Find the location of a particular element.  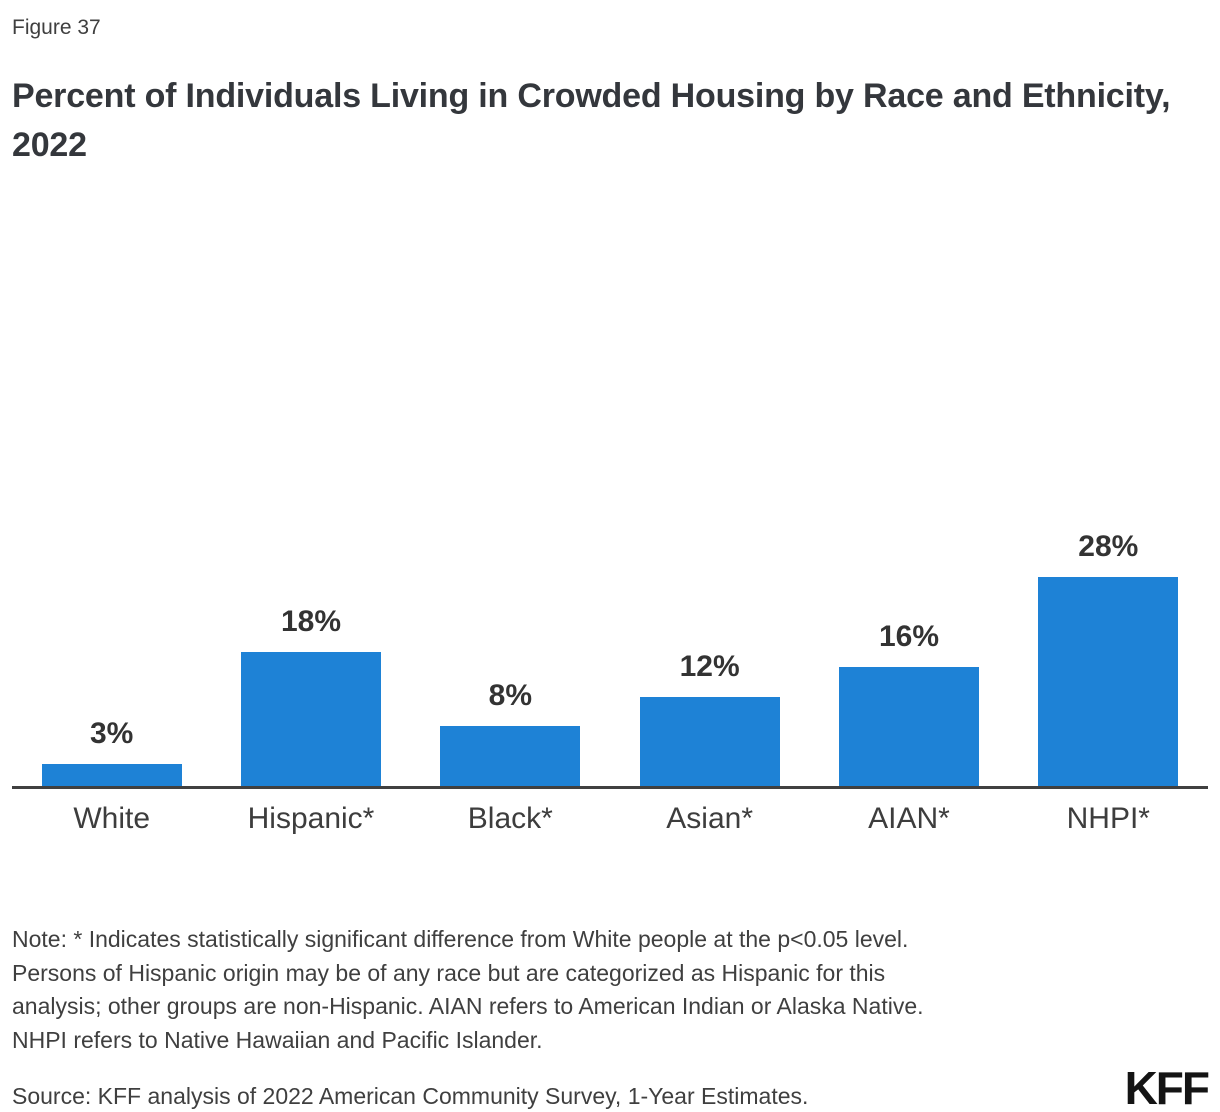

bar-slot-white: 3% is located at coordinates (111, 751).